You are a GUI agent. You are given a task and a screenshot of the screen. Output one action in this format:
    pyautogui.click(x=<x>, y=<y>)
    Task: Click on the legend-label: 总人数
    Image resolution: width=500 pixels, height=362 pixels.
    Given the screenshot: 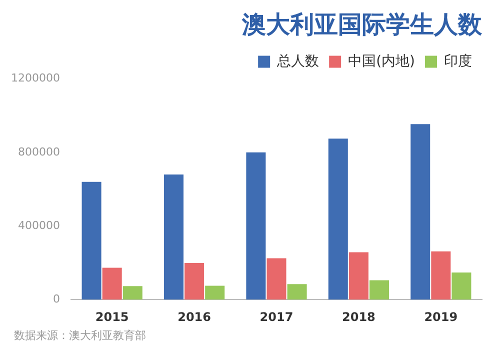 What is the action you would take?
    pyautogui.click(x=298, y=61)
    